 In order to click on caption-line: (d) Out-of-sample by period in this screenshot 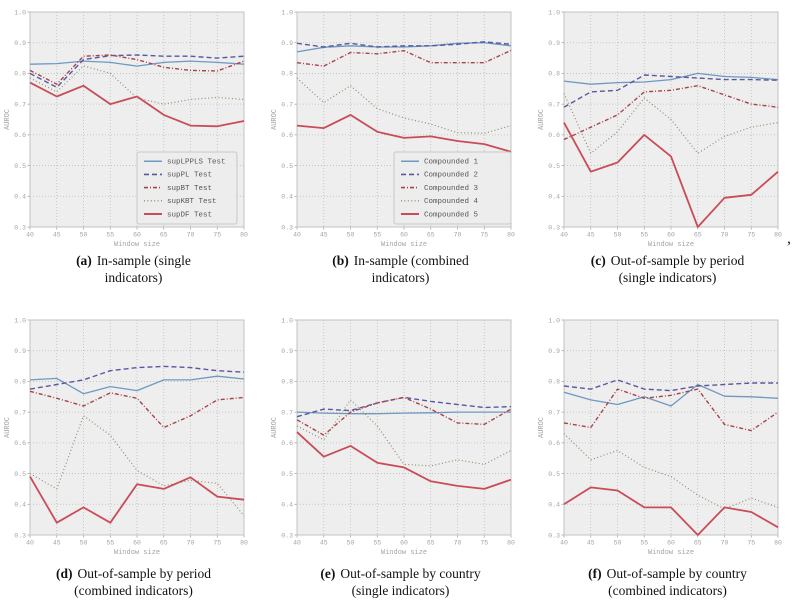, I will do `click(133, 573)`.